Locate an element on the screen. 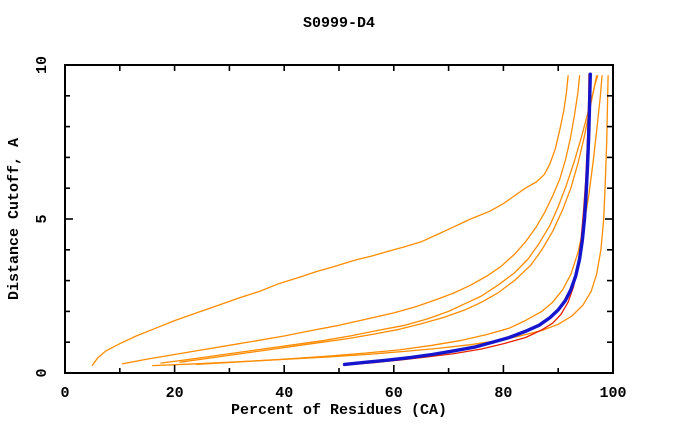  x-tick-label: 40 is located at coordinates (284, 393).